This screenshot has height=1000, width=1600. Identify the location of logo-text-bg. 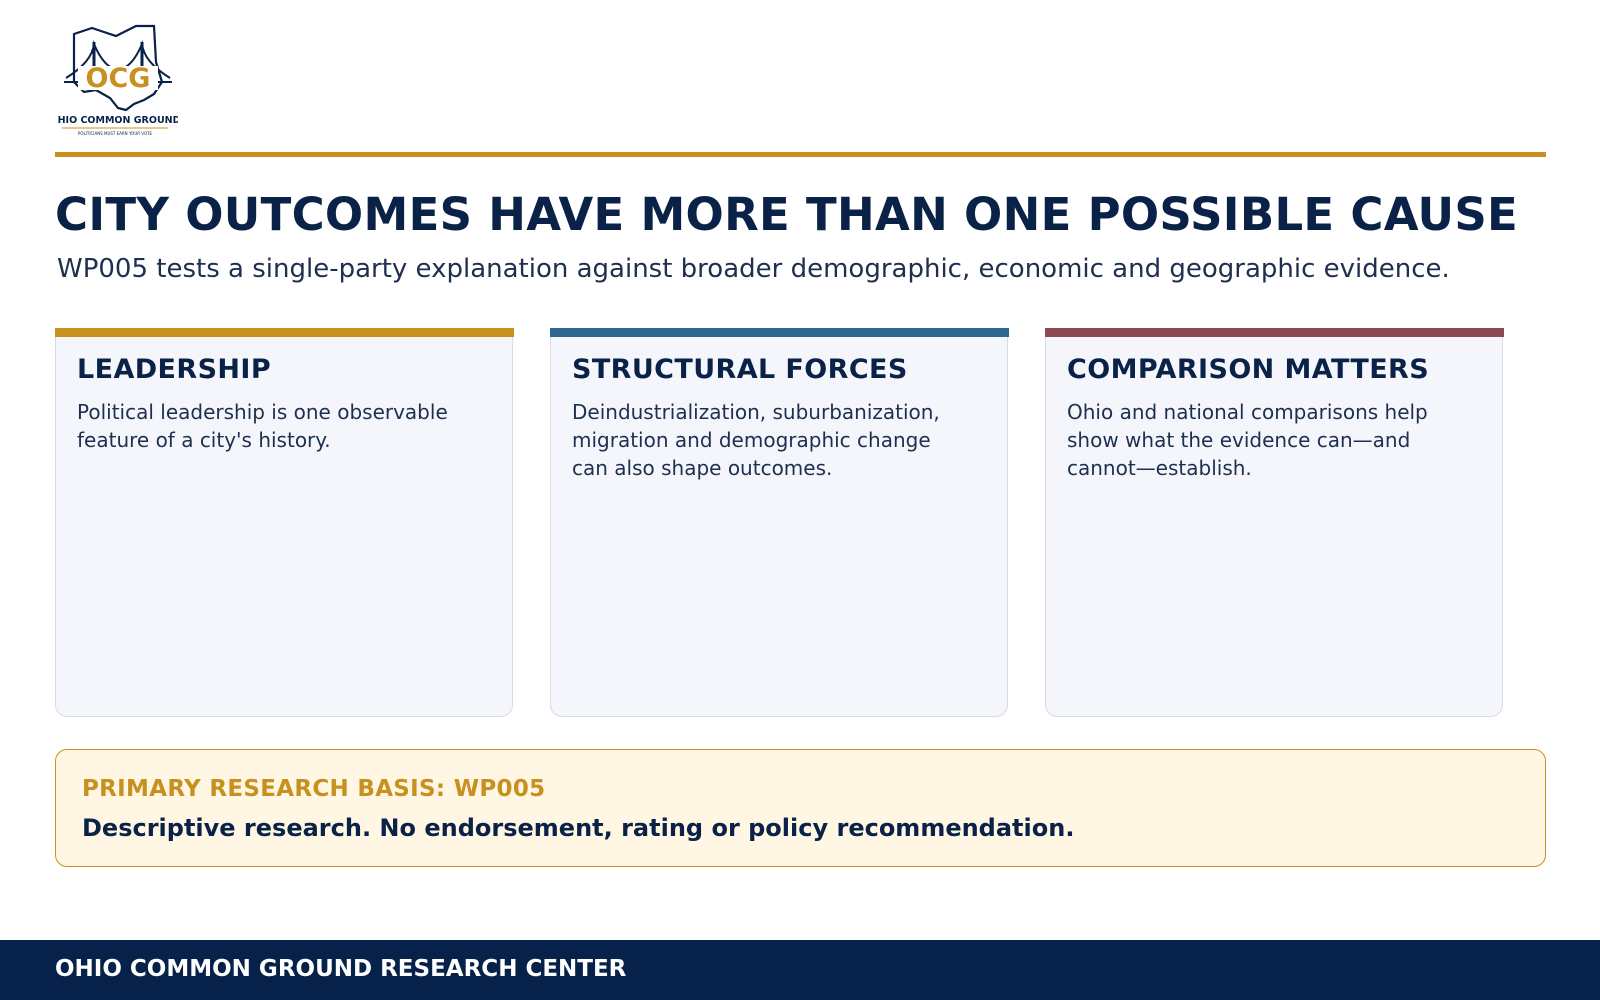
(118, 78).